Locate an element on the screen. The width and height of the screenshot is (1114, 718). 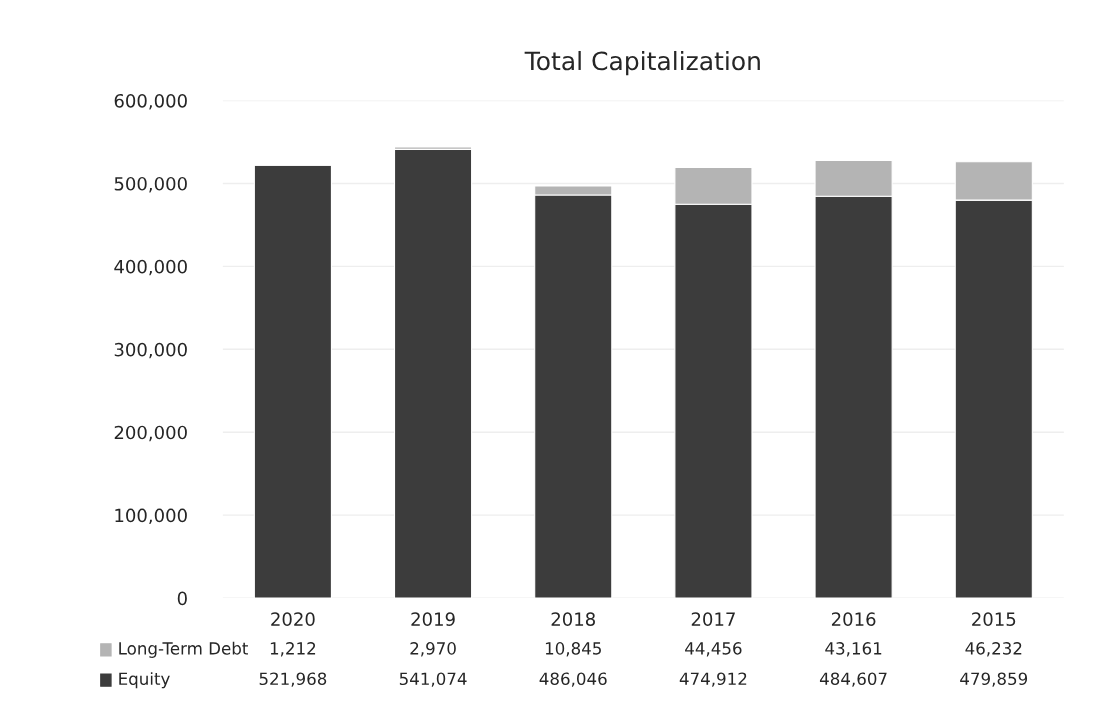
legend-label: Long-Term Debt is located at coordinates (183, 649).